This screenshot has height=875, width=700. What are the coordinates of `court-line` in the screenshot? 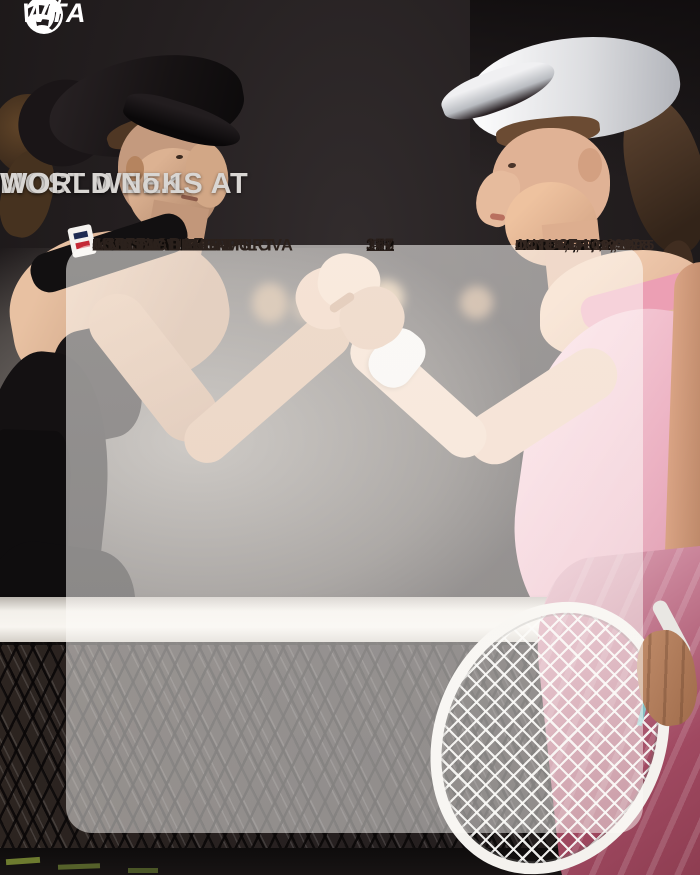 It's located at (143, 870).